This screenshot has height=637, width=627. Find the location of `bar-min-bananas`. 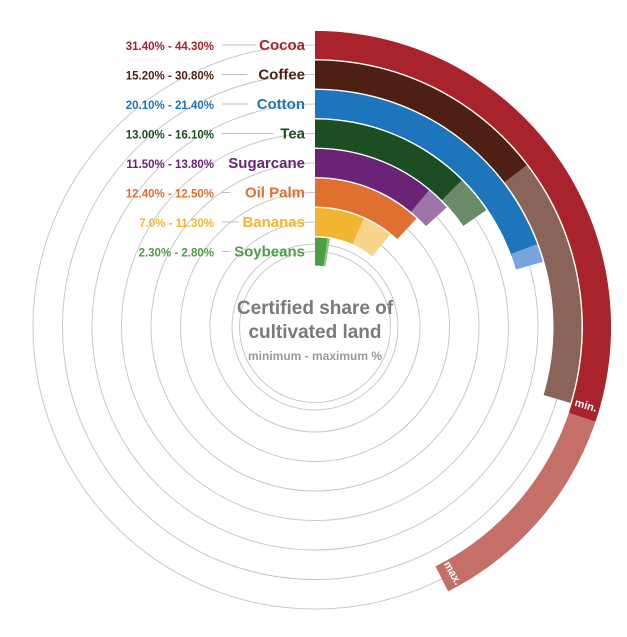

bar-min-bananas is located at coordinates (339, 226).